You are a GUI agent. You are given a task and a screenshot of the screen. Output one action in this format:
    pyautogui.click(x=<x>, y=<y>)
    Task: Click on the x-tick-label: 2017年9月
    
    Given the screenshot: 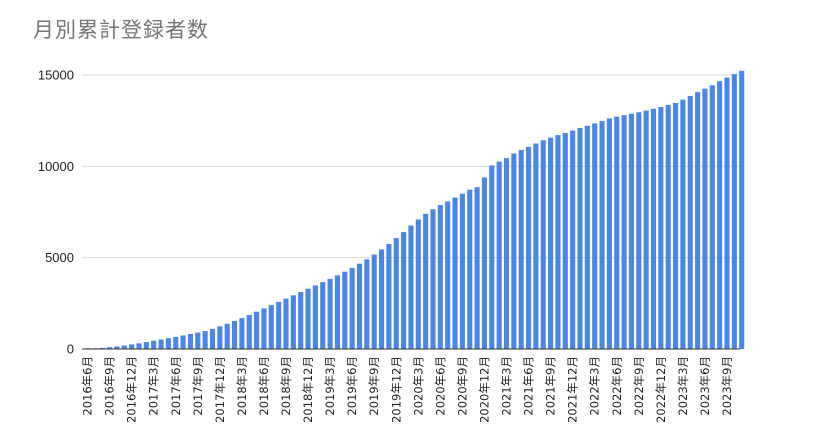 What is the action you would take?
    pyautogui.click(x=198, y=386)
    